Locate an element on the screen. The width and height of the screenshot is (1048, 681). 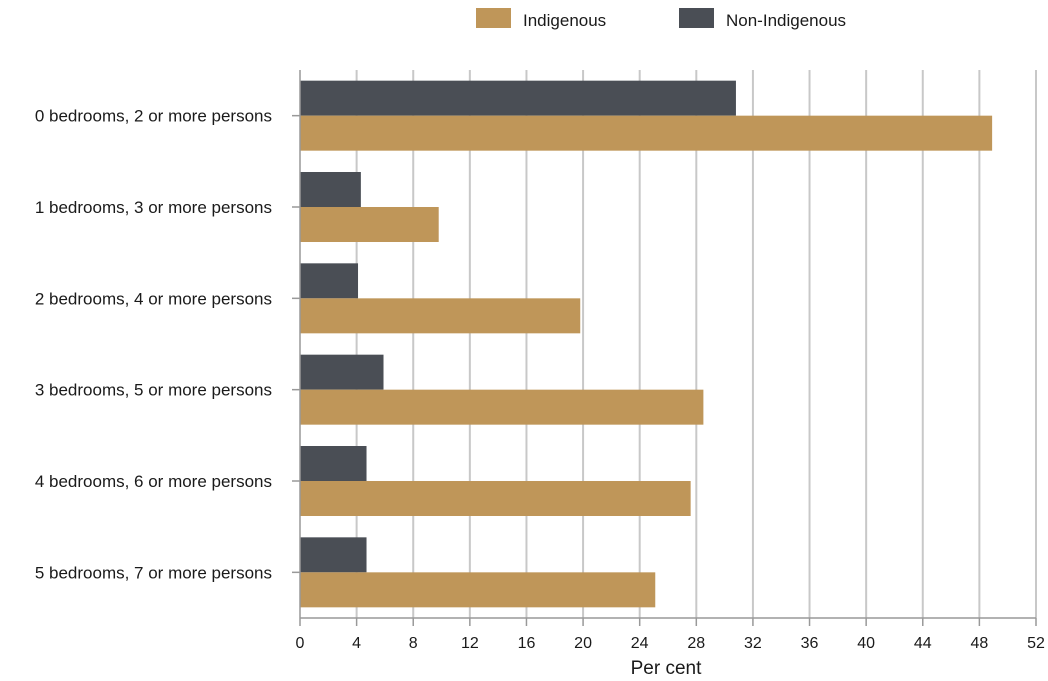
x-tick-label: 28 is located at coordinates (696, 643).